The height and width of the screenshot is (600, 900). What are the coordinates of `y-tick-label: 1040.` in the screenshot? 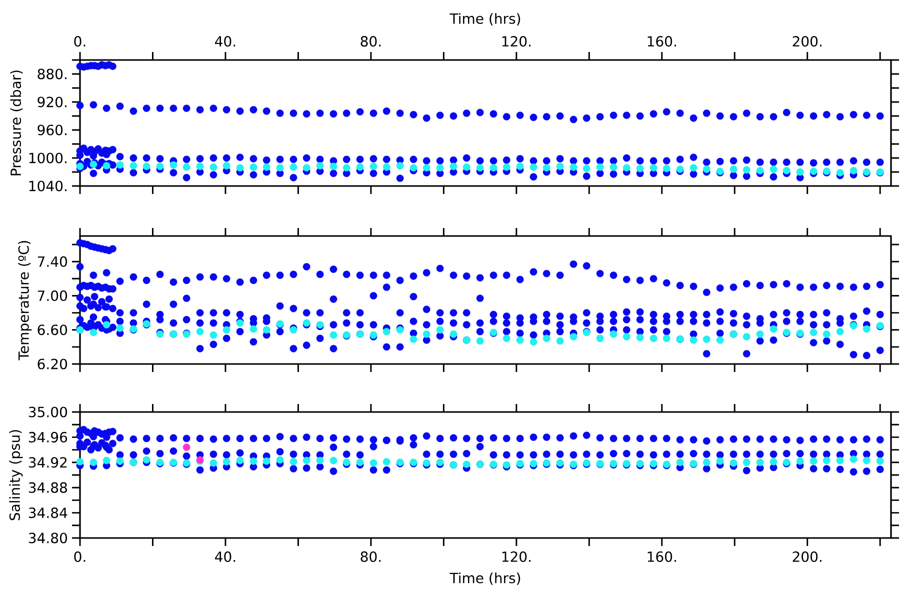 It's located at (47, 186).